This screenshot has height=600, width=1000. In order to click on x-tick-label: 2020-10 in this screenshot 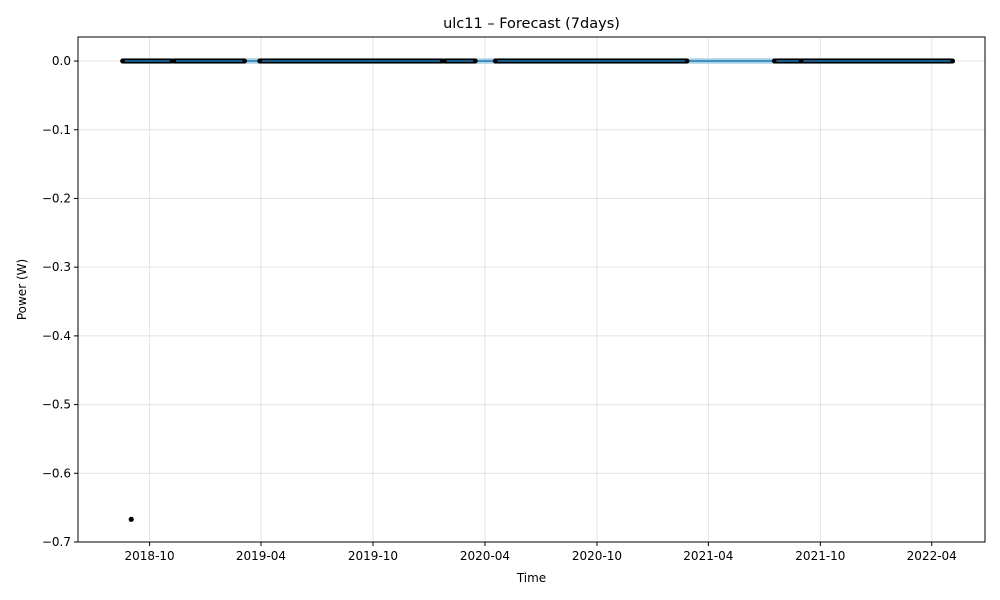, I will do `click(597, 556)`.